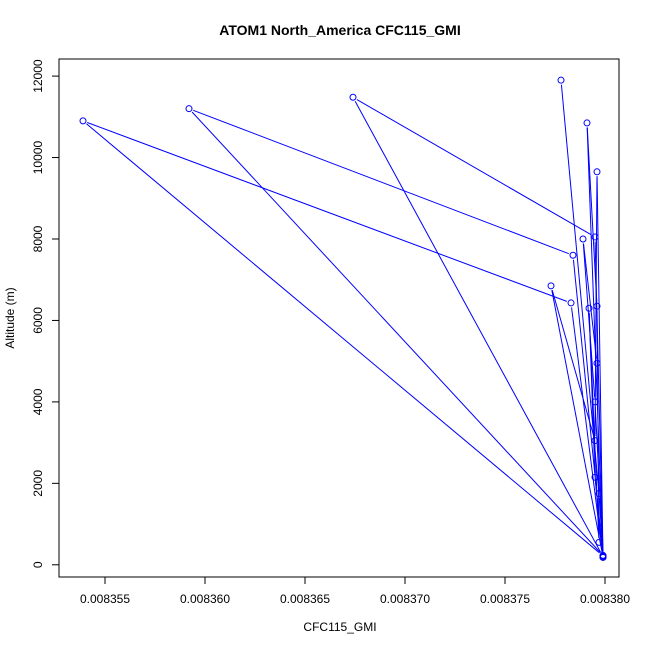  What do you see at coordinates (505, 599) in the screenshot?
I see `x-tick-label: 0.008375` at bounding box center [505, 599].